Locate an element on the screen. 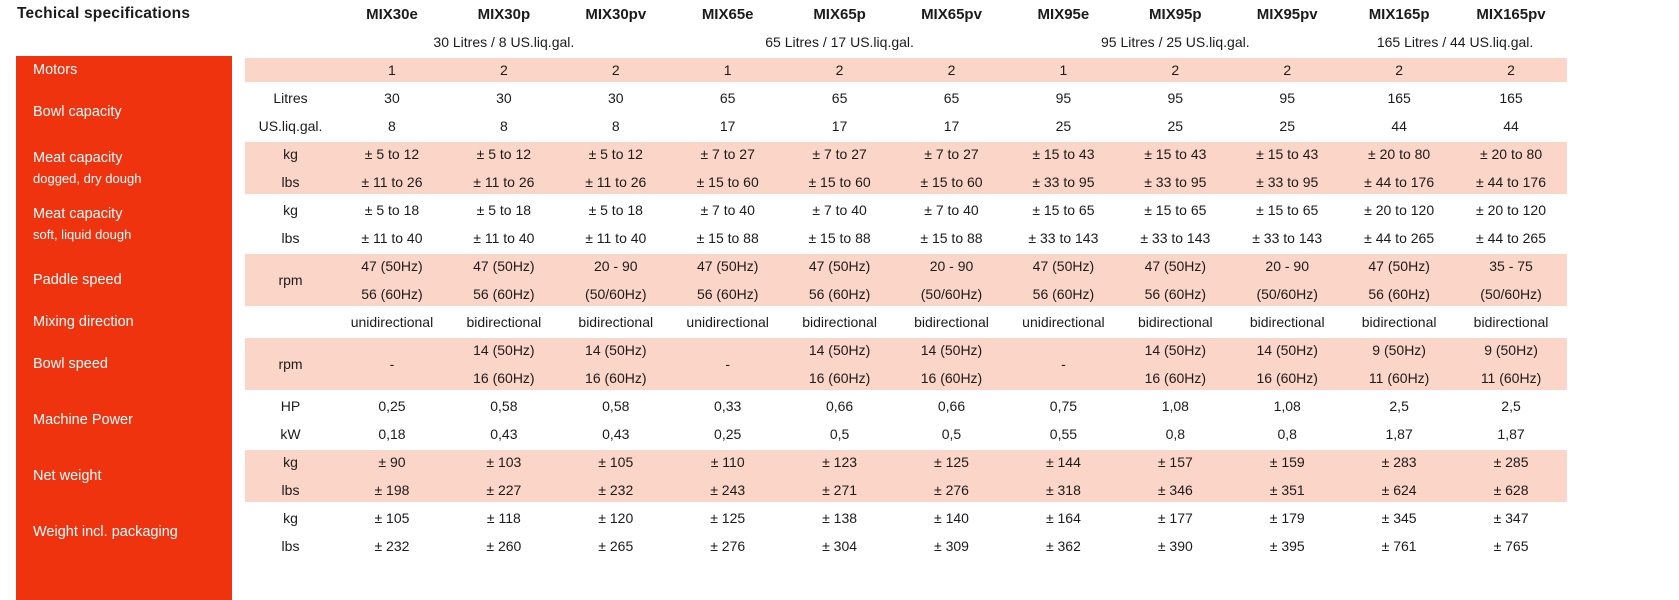 The width and height of the screenshot is (1679, 600). unit-cell: kg is located at coordinates (290, 210).